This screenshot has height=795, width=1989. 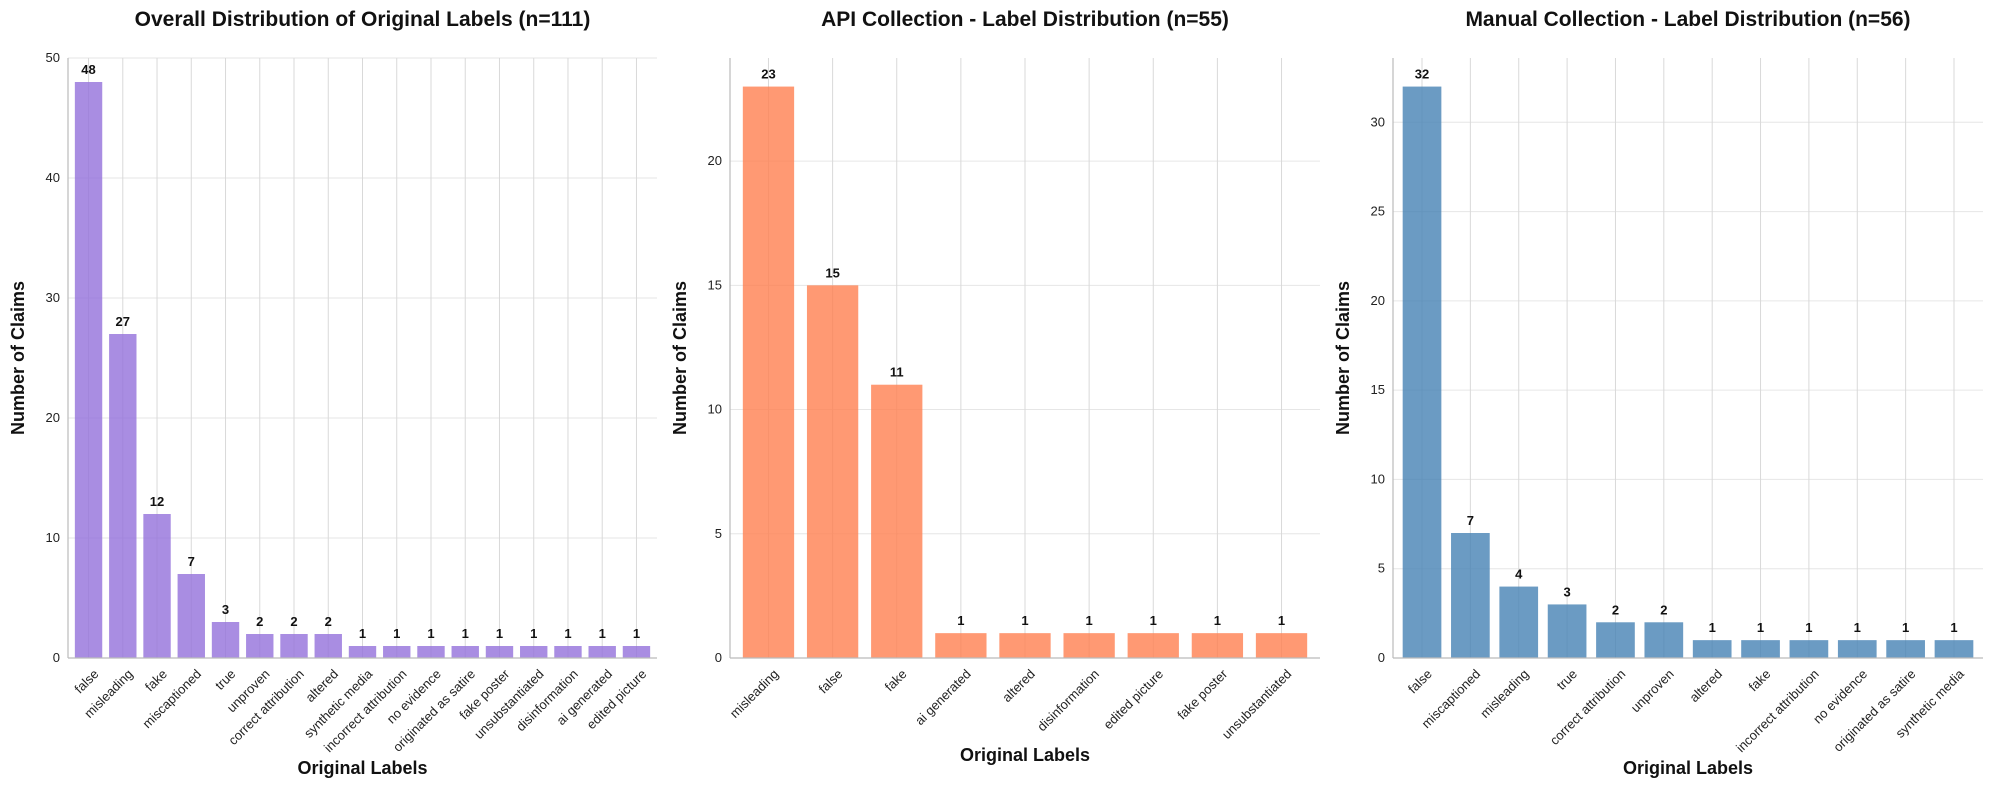 What do you see at coordinates (86, 681) in the screenshot?
I see `x-tick-label: false` at bounding box center [86, 681].